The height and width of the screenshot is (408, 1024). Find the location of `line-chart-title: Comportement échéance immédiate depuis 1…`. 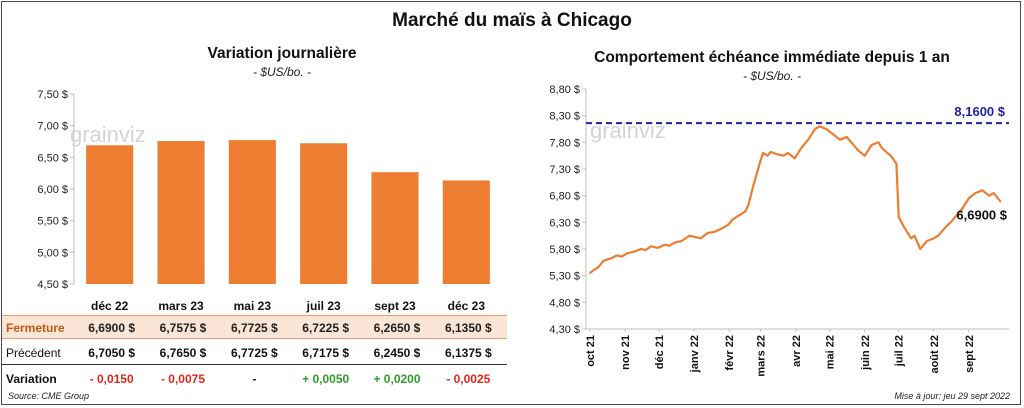

line-chart-title: Comportement échéance immédiate depuis 1… is located at coordinates (772, 57).